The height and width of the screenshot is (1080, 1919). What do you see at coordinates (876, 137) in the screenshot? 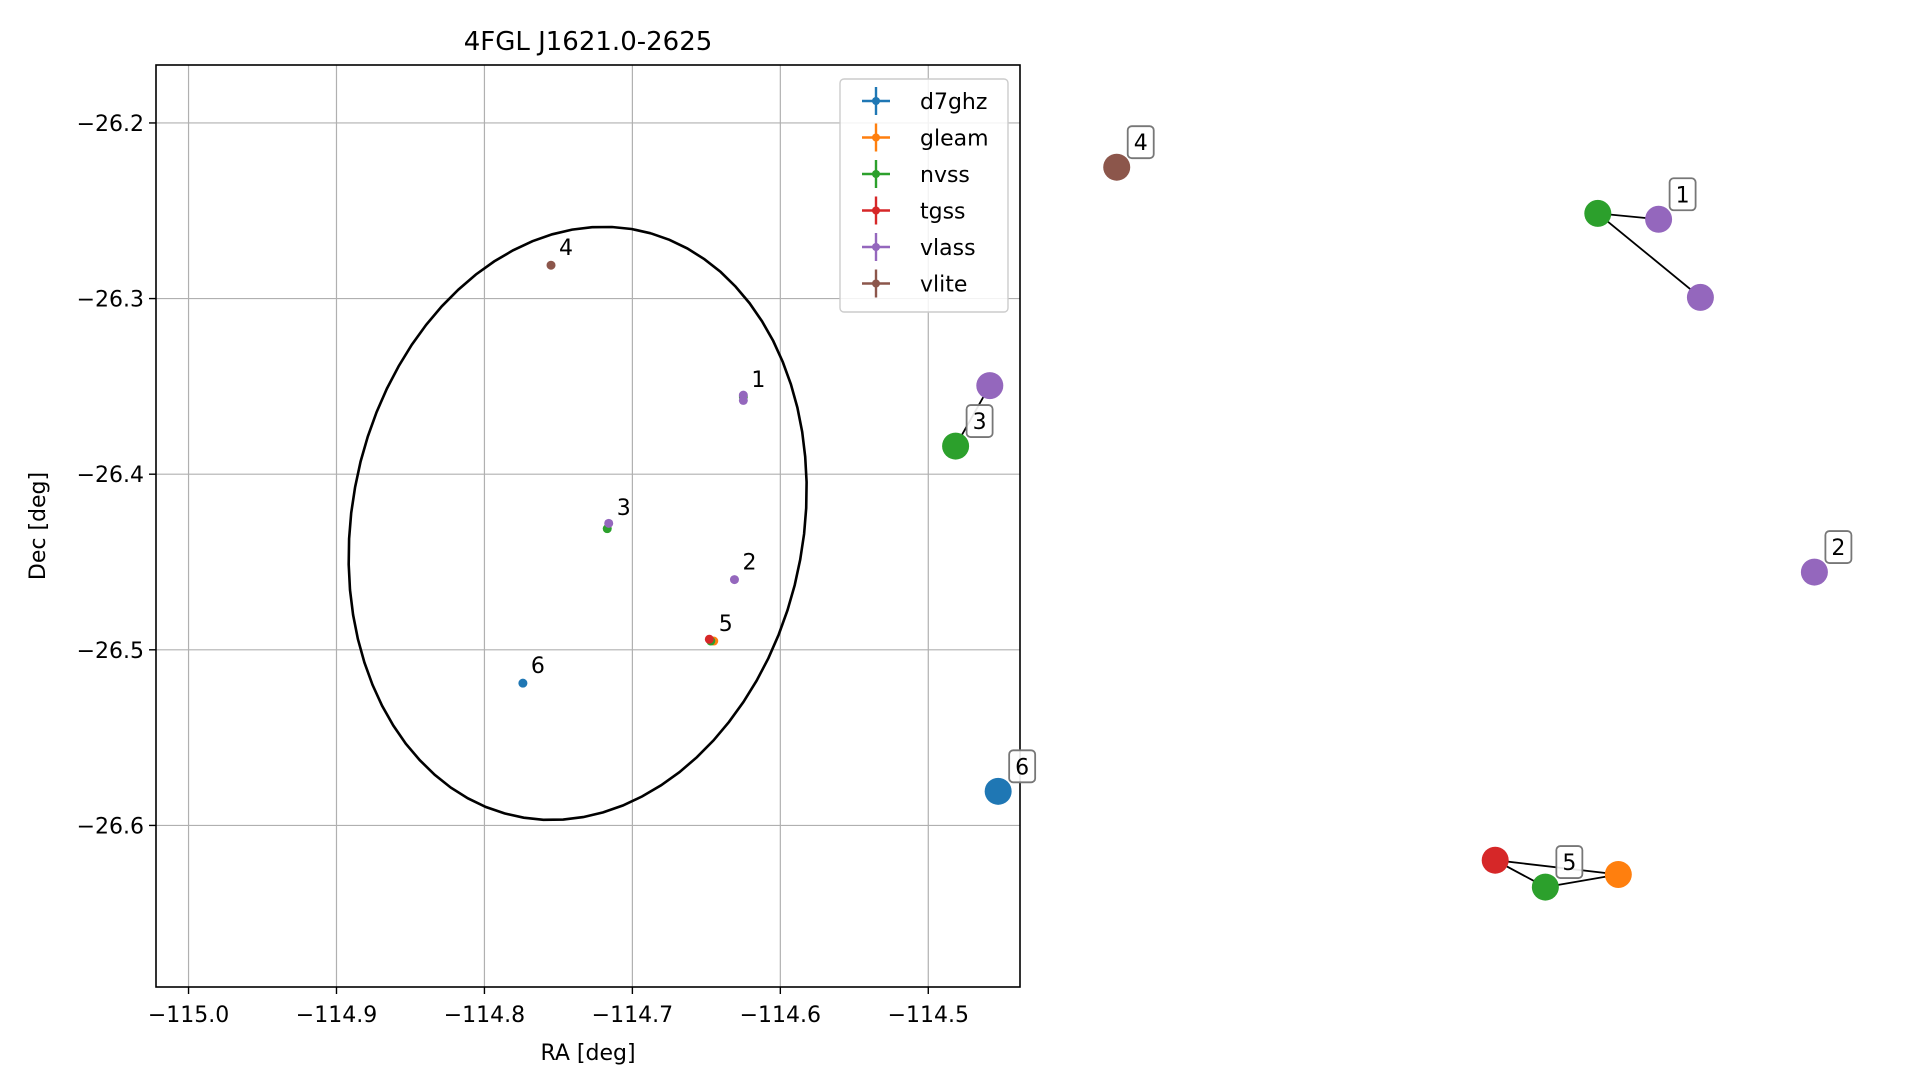
I see `legend-dot-gleam` at bounding box center [876, 137].